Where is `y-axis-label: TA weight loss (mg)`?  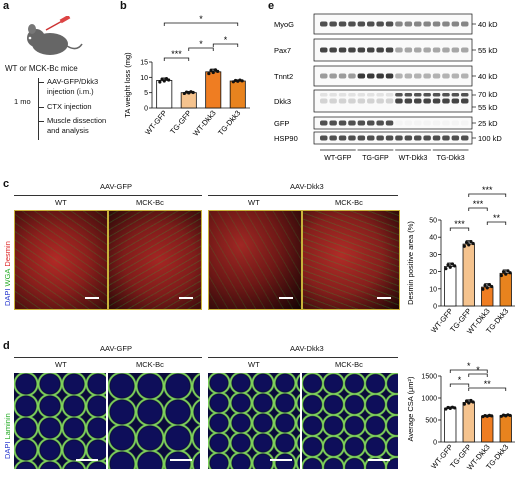
y-axis-label: TA weight loss (mg) is located at coordinates (127, 85).